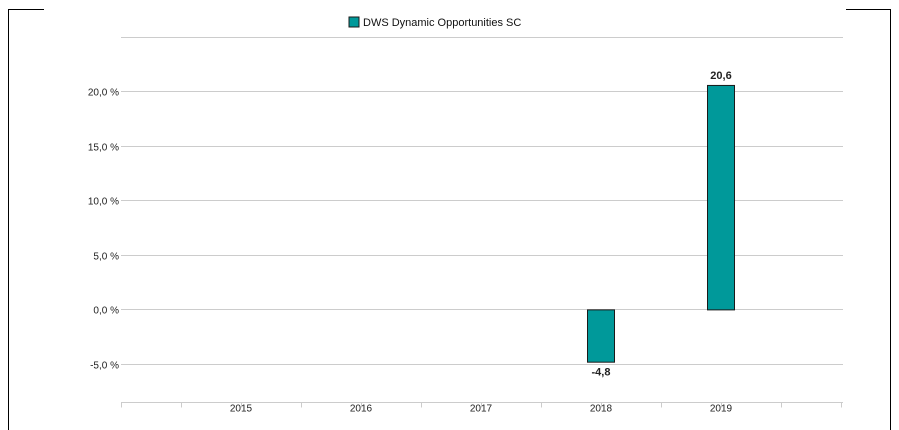  I want to click on y-tick-label: 15,0 %, so click(103, 148).